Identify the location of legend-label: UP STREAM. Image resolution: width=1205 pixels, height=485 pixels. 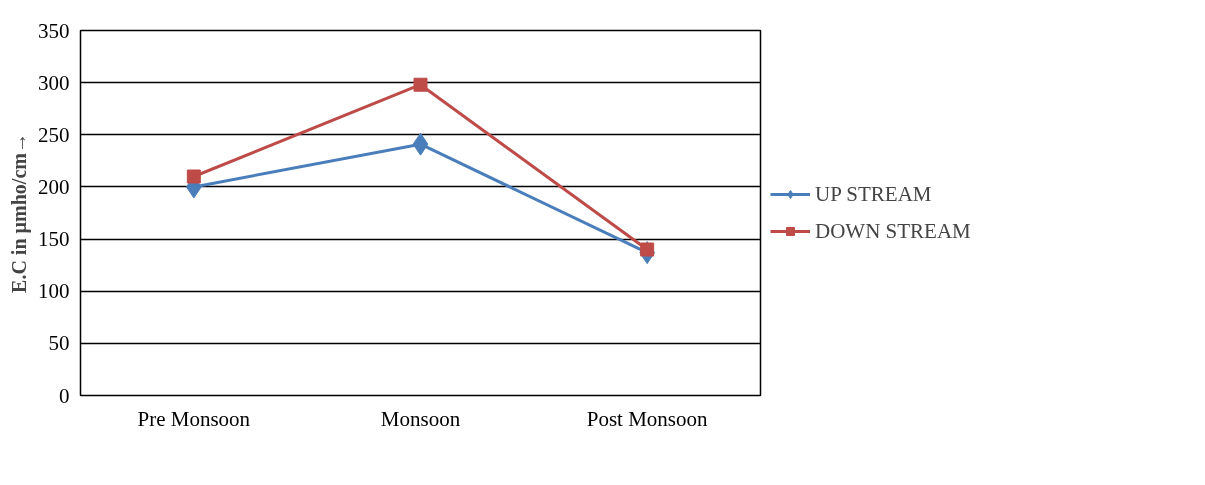
(873, 194).